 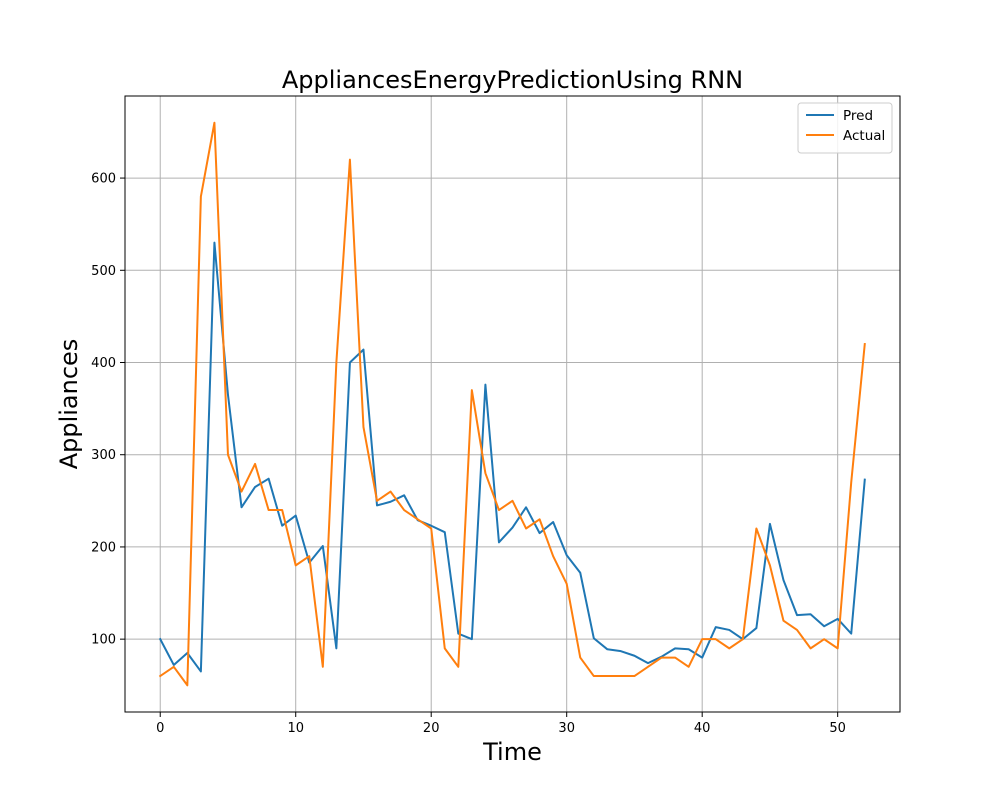 I want to click on y-tick-label: 600, so click(x=103, y=179).